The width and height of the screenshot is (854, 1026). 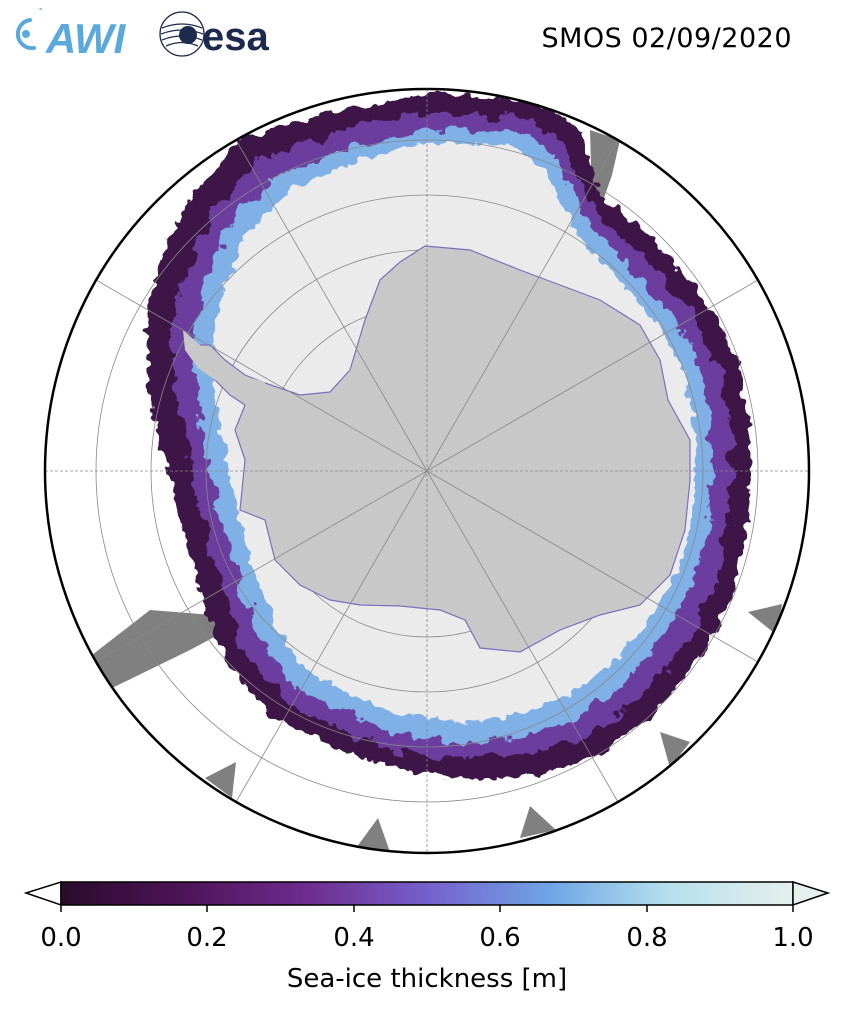 I want to click on colorbar-tick-label: 0.4, so click(x=354, y=938).